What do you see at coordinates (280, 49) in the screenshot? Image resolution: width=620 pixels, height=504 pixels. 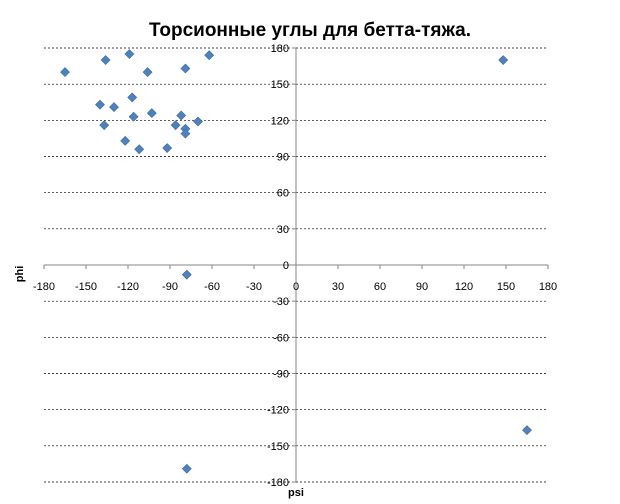 I see `y-tick-label-0: 180` at bounding box center [280, 49].